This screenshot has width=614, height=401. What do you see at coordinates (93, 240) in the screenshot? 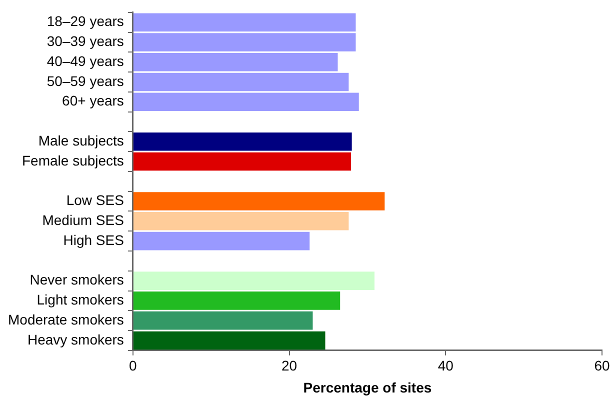
I see `y-tick-label: High SES` at bounding box center [93, 240].